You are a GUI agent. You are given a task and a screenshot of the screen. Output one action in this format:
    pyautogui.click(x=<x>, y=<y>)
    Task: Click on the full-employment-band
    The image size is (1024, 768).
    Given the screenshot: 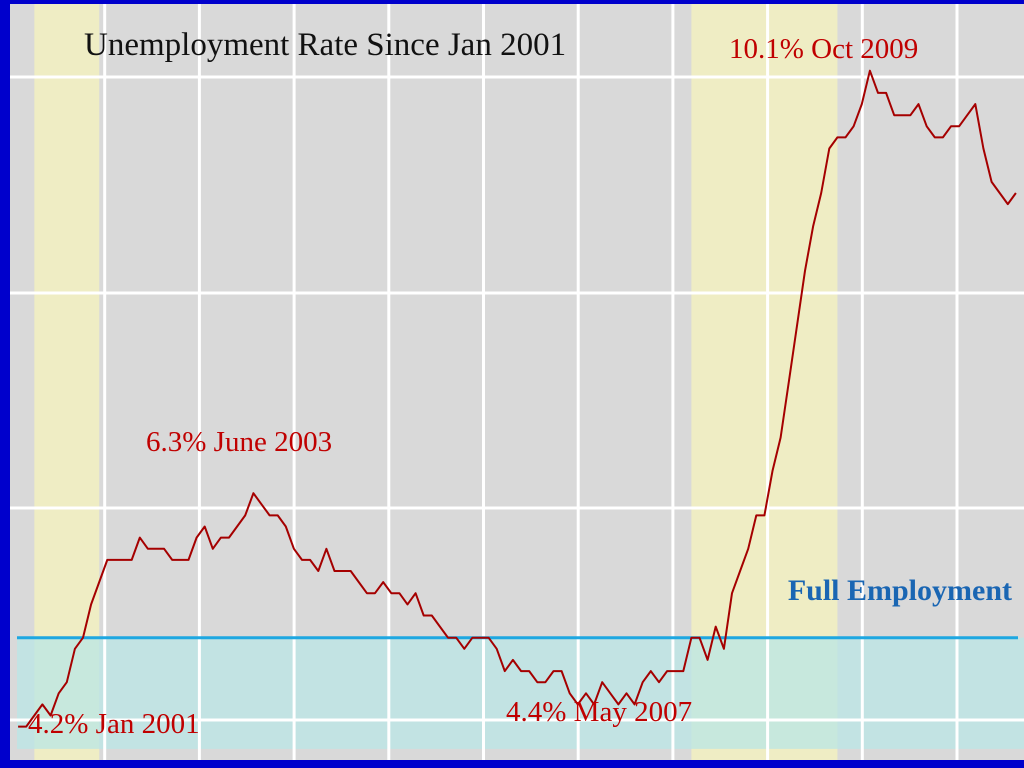 What is the action you would take?
    pyautogui.click(x=520, y=693)
    